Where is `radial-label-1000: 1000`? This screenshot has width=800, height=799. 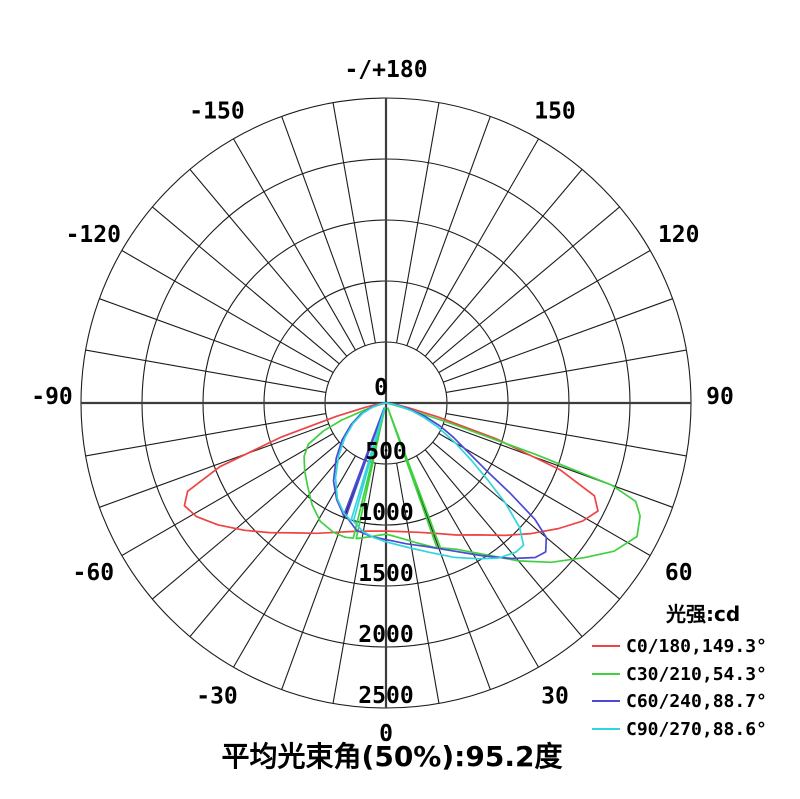 radial-label-1000: 1000 is located at coordinates (385, 513).